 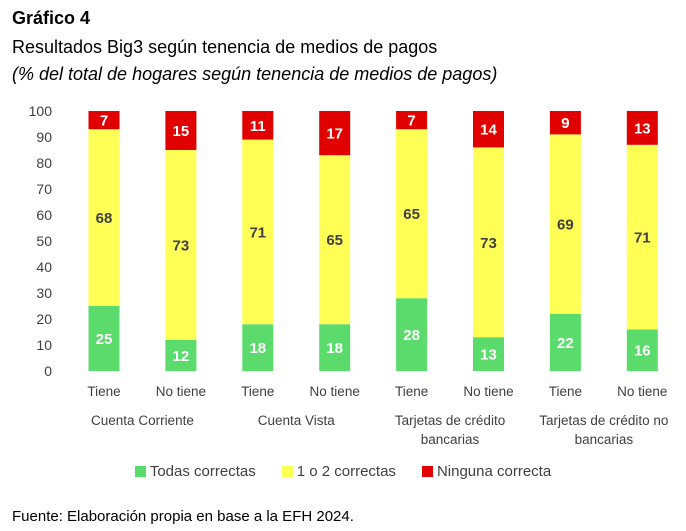 I want to click on data-label: 69, so click(x=565, y=225).